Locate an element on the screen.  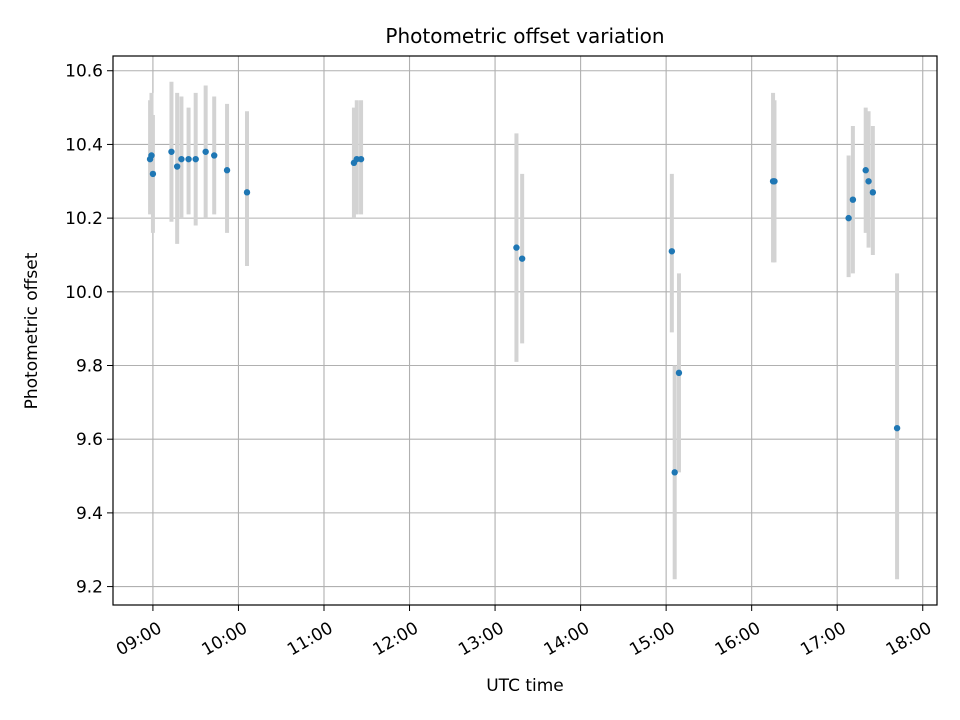
chart-title: Photometric offset variation is located at coordinates (524, 36).